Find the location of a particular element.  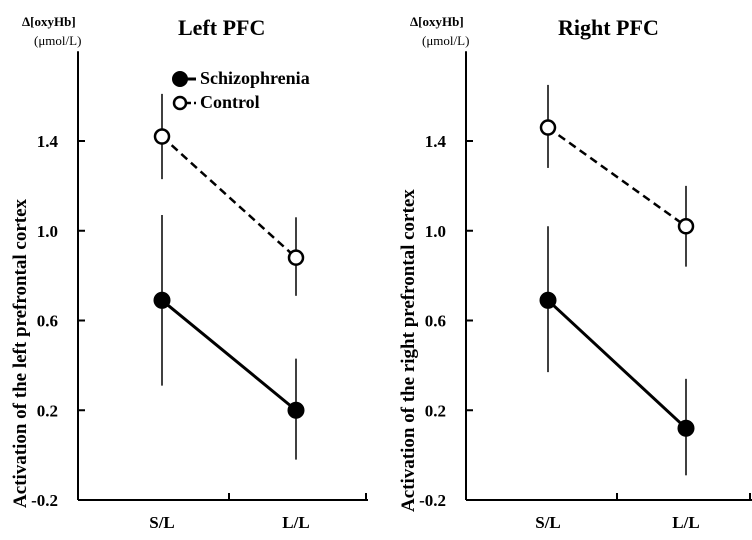

legend-marker-control is located at coordinates (180, 103).